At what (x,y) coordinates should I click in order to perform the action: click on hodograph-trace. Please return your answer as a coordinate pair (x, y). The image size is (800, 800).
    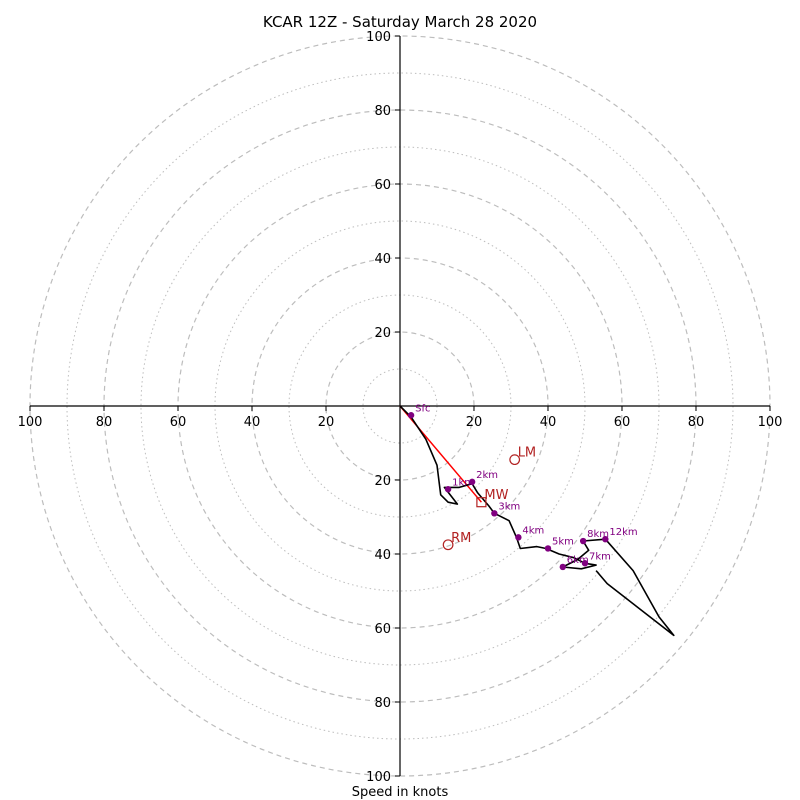
    Looking at the image, I should click on (537, 521).